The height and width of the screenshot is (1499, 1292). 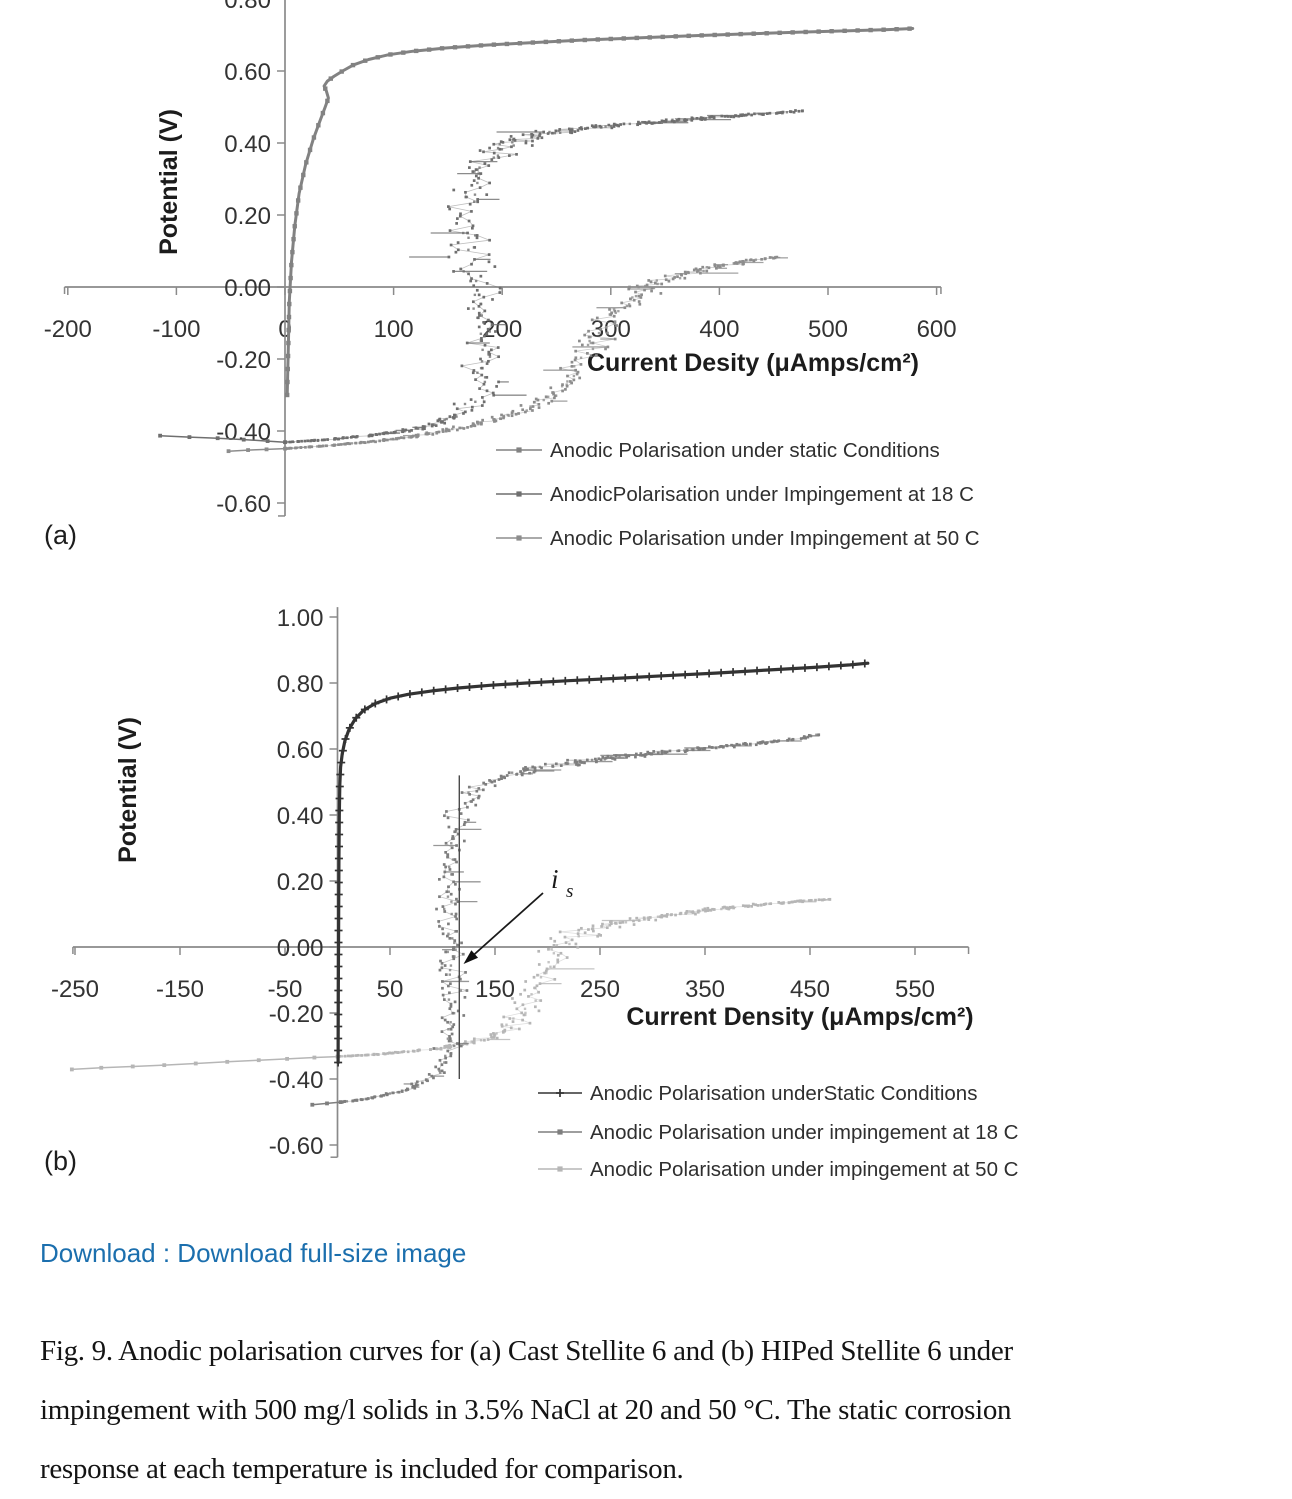 I want to click on svg-text: 250, so click(x=600, y=989).